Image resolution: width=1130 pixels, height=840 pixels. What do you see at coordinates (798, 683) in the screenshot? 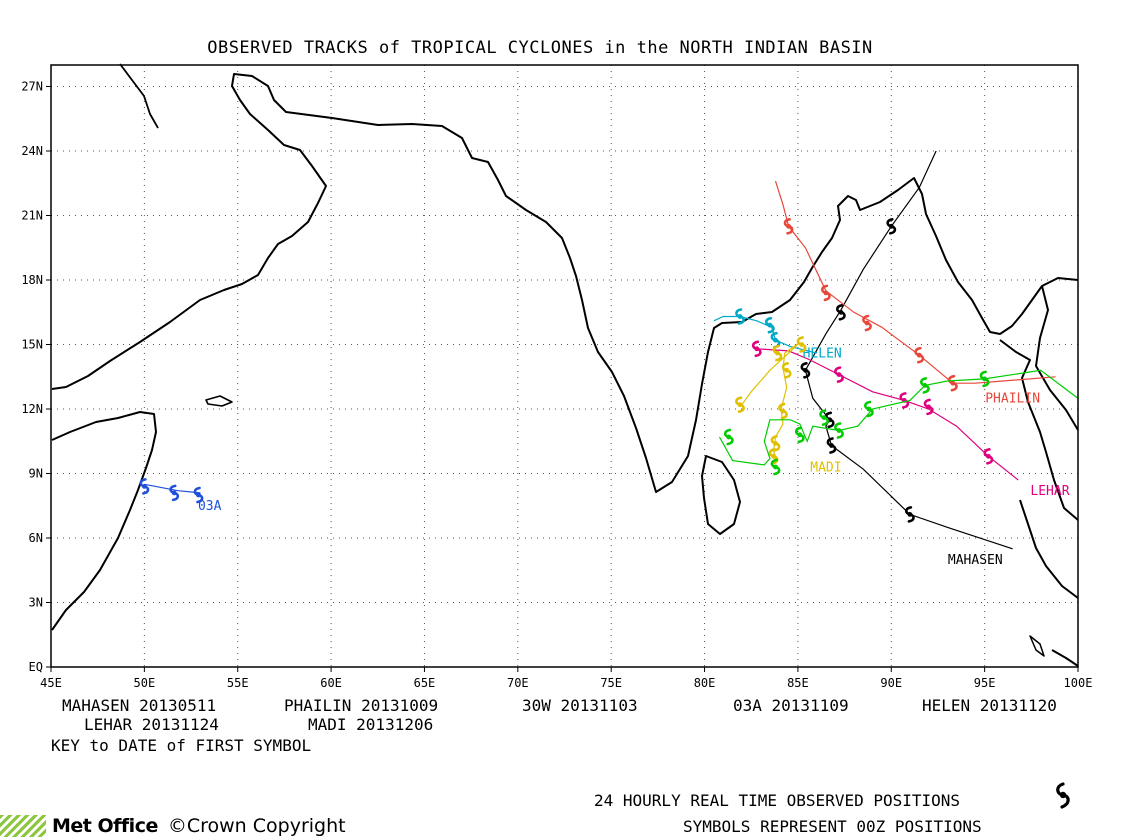
I see `x-tick-label: 85E` at bounding box center [798, 683].